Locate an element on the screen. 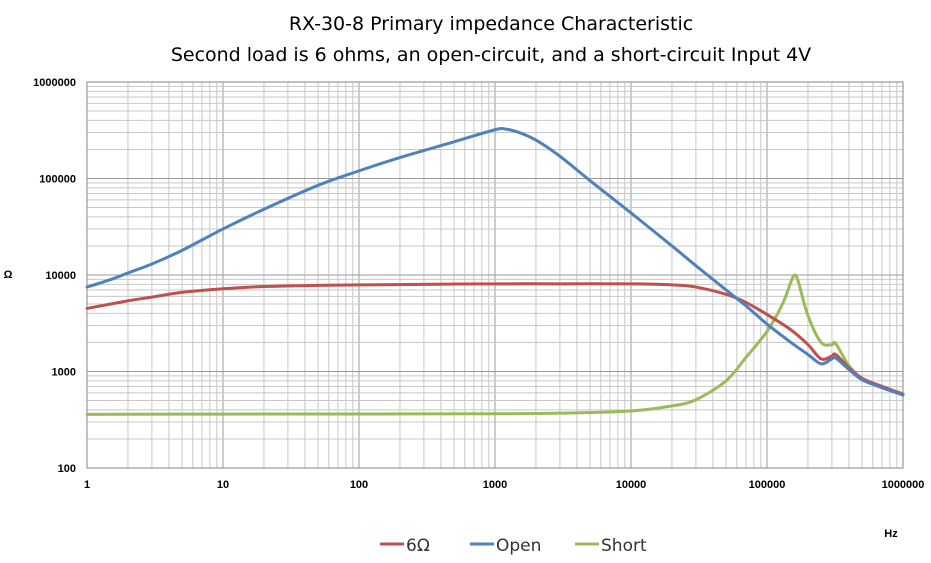 Image resolution: width=931 pixels, height=563 pixels. y-tick-label: 1000 is located at coordinates (64, 373).